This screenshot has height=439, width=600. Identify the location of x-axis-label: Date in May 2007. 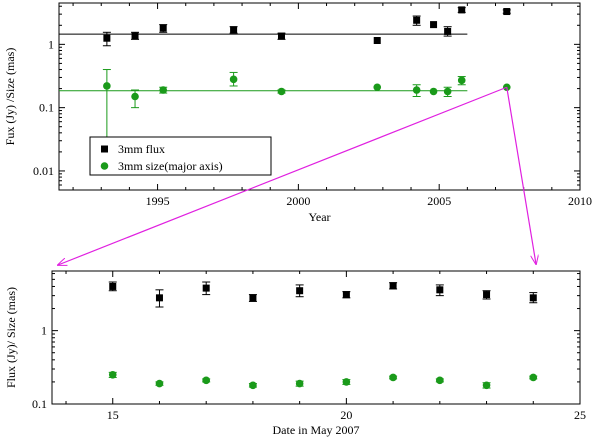
(316, 430).